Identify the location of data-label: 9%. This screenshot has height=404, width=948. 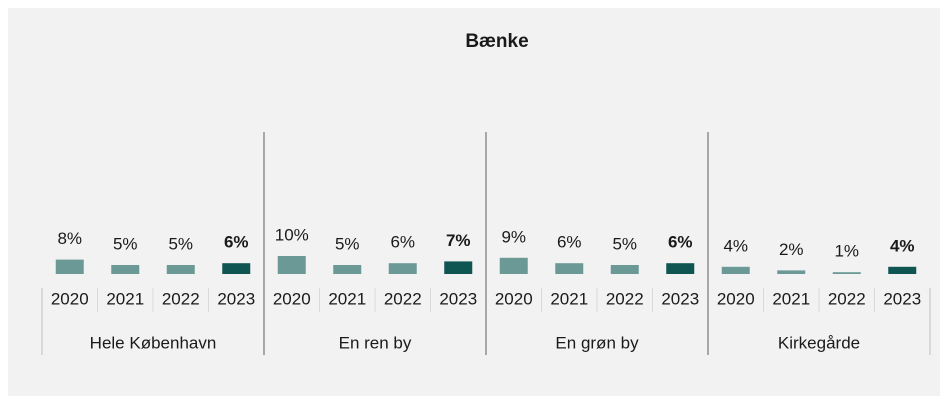
(513, 236).